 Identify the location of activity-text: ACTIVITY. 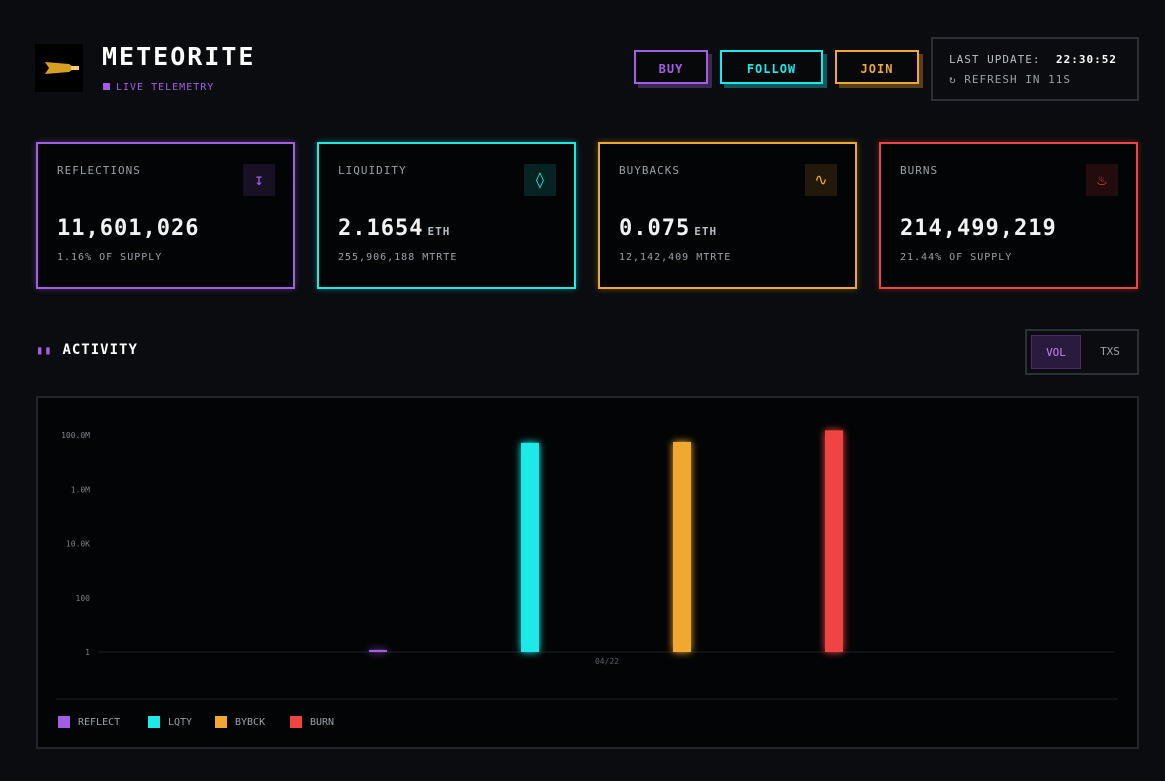
(100, 350).